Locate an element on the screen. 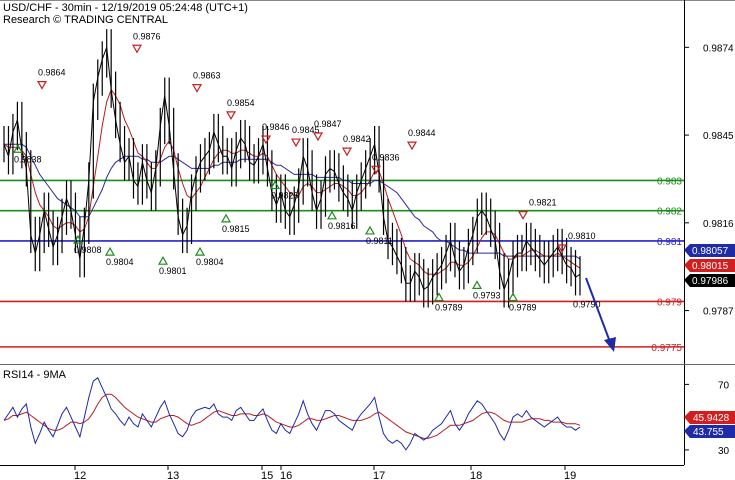  time-axis: 12 13 15 16 17 18 19 is located at coordinates (325, 472).